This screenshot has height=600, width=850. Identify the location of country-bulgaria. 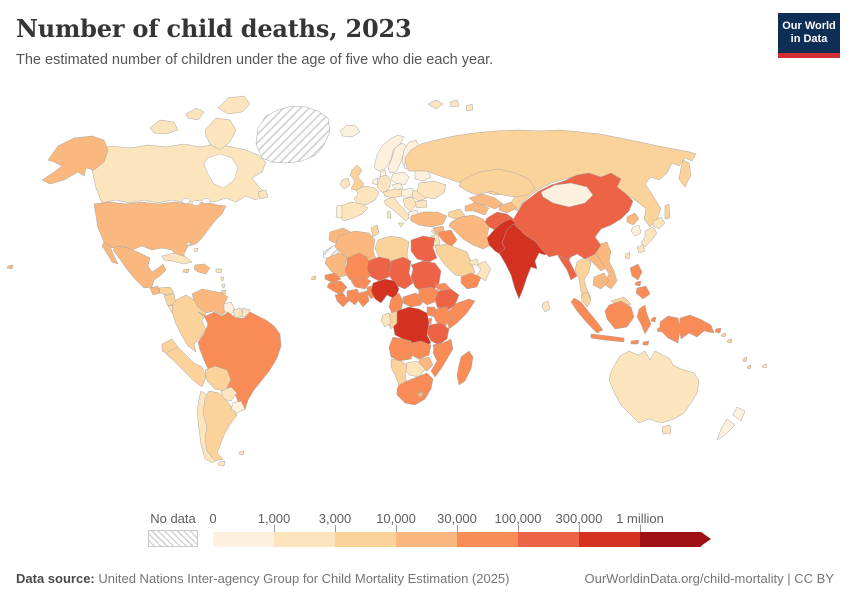
(421, 204).